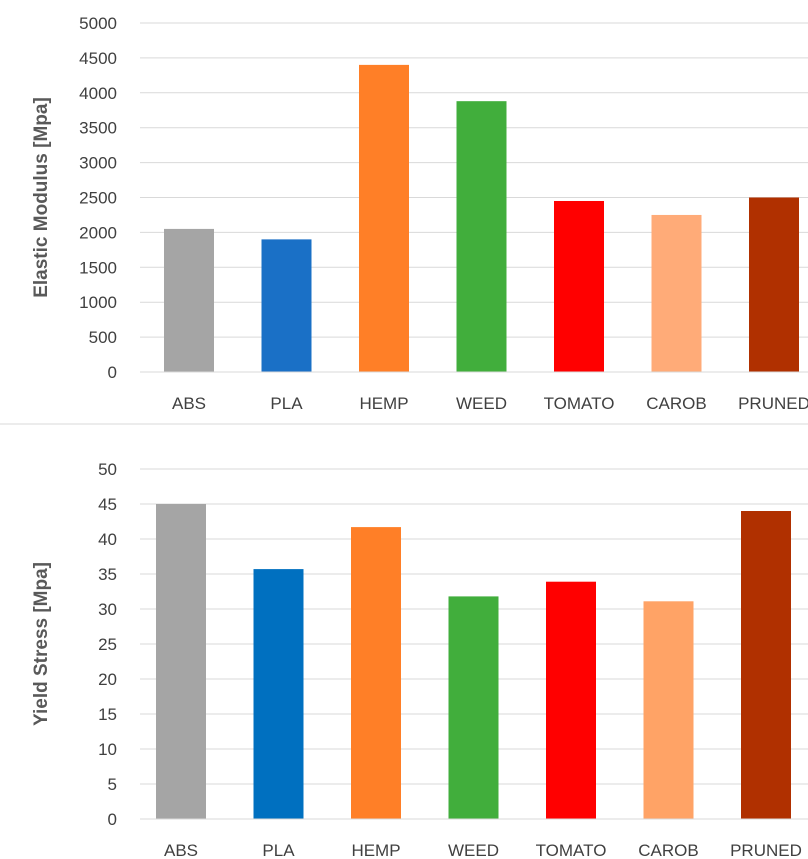 This screenshot has height=859, width=808. I want to click on y-tick-label: 30, so click(107, 609).